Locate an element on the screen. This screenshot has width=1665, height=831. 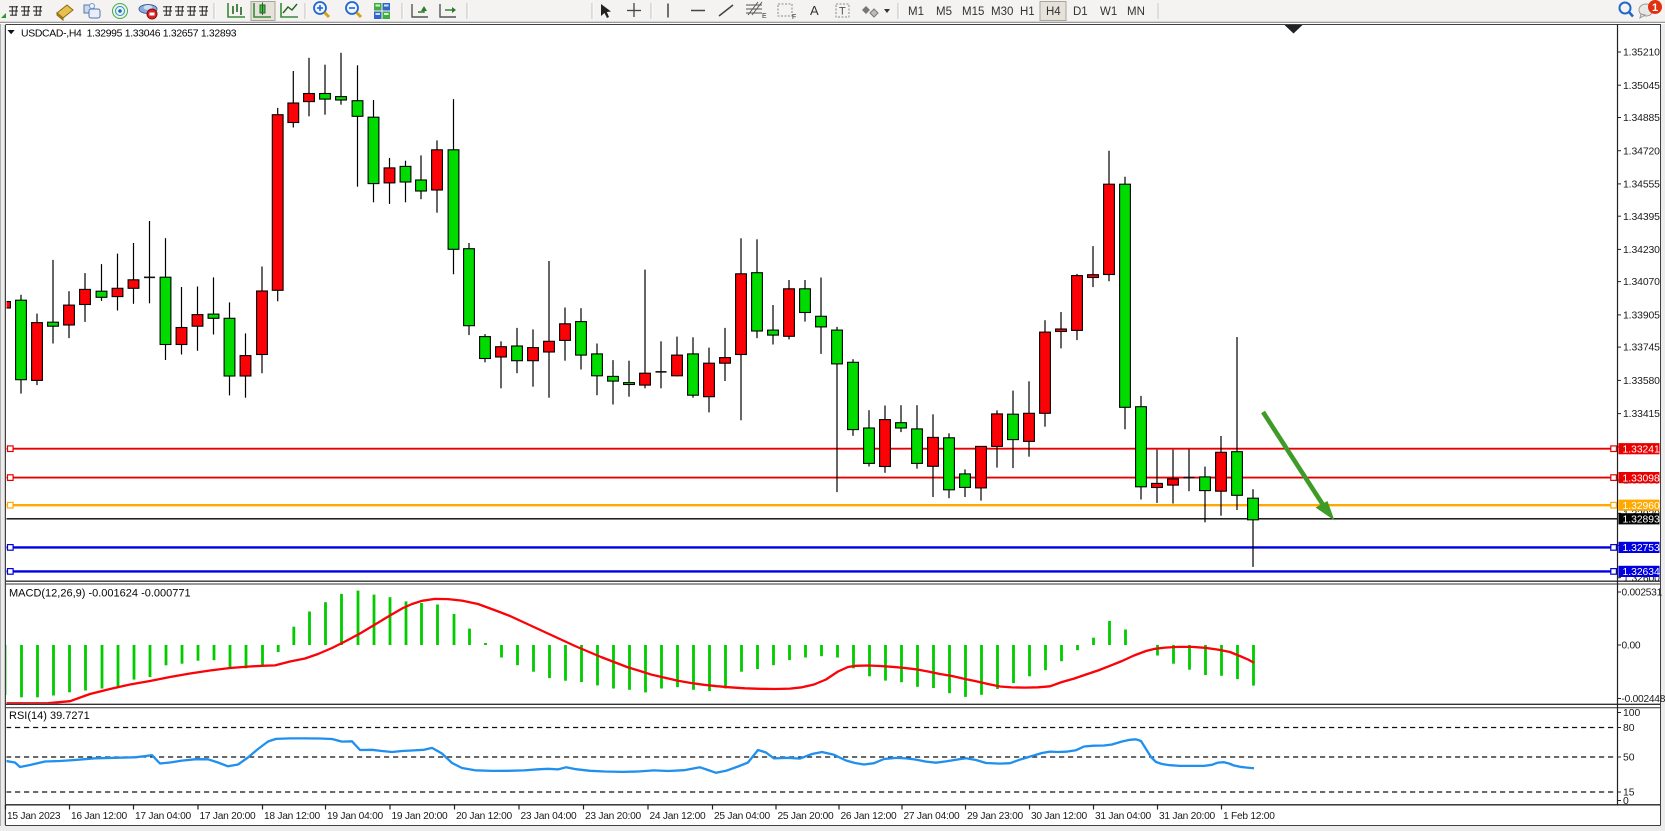
svg-text: 29 Jan 23:00 is located at coordinates (995, 816).